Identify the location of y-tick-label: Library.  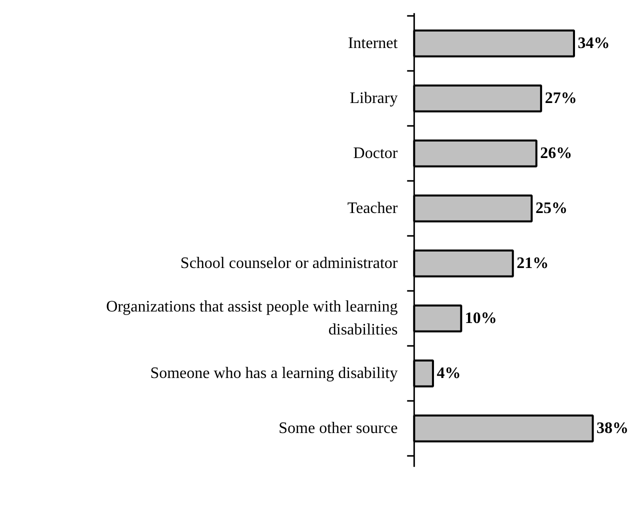
(374, 98).